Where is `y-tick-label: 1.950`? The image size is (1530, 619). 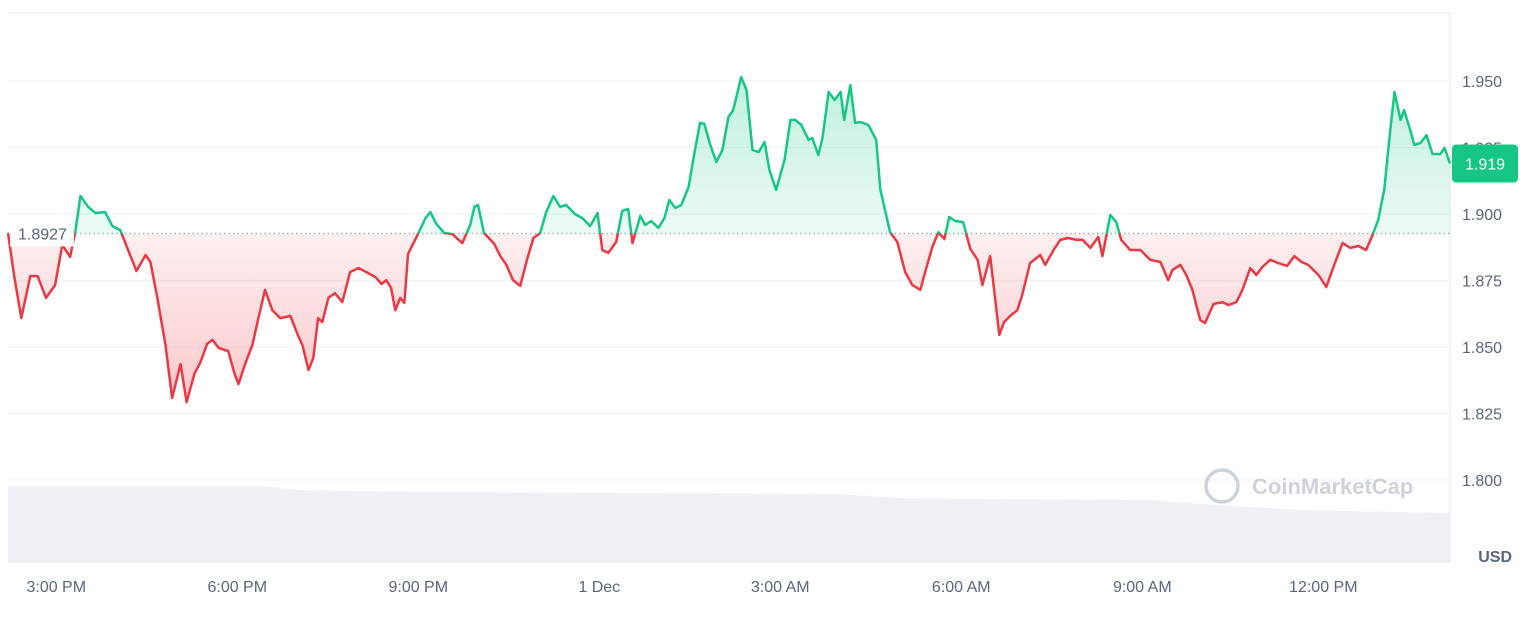
y-tick-label: 1.950 is located at coordinates (1482, 82).